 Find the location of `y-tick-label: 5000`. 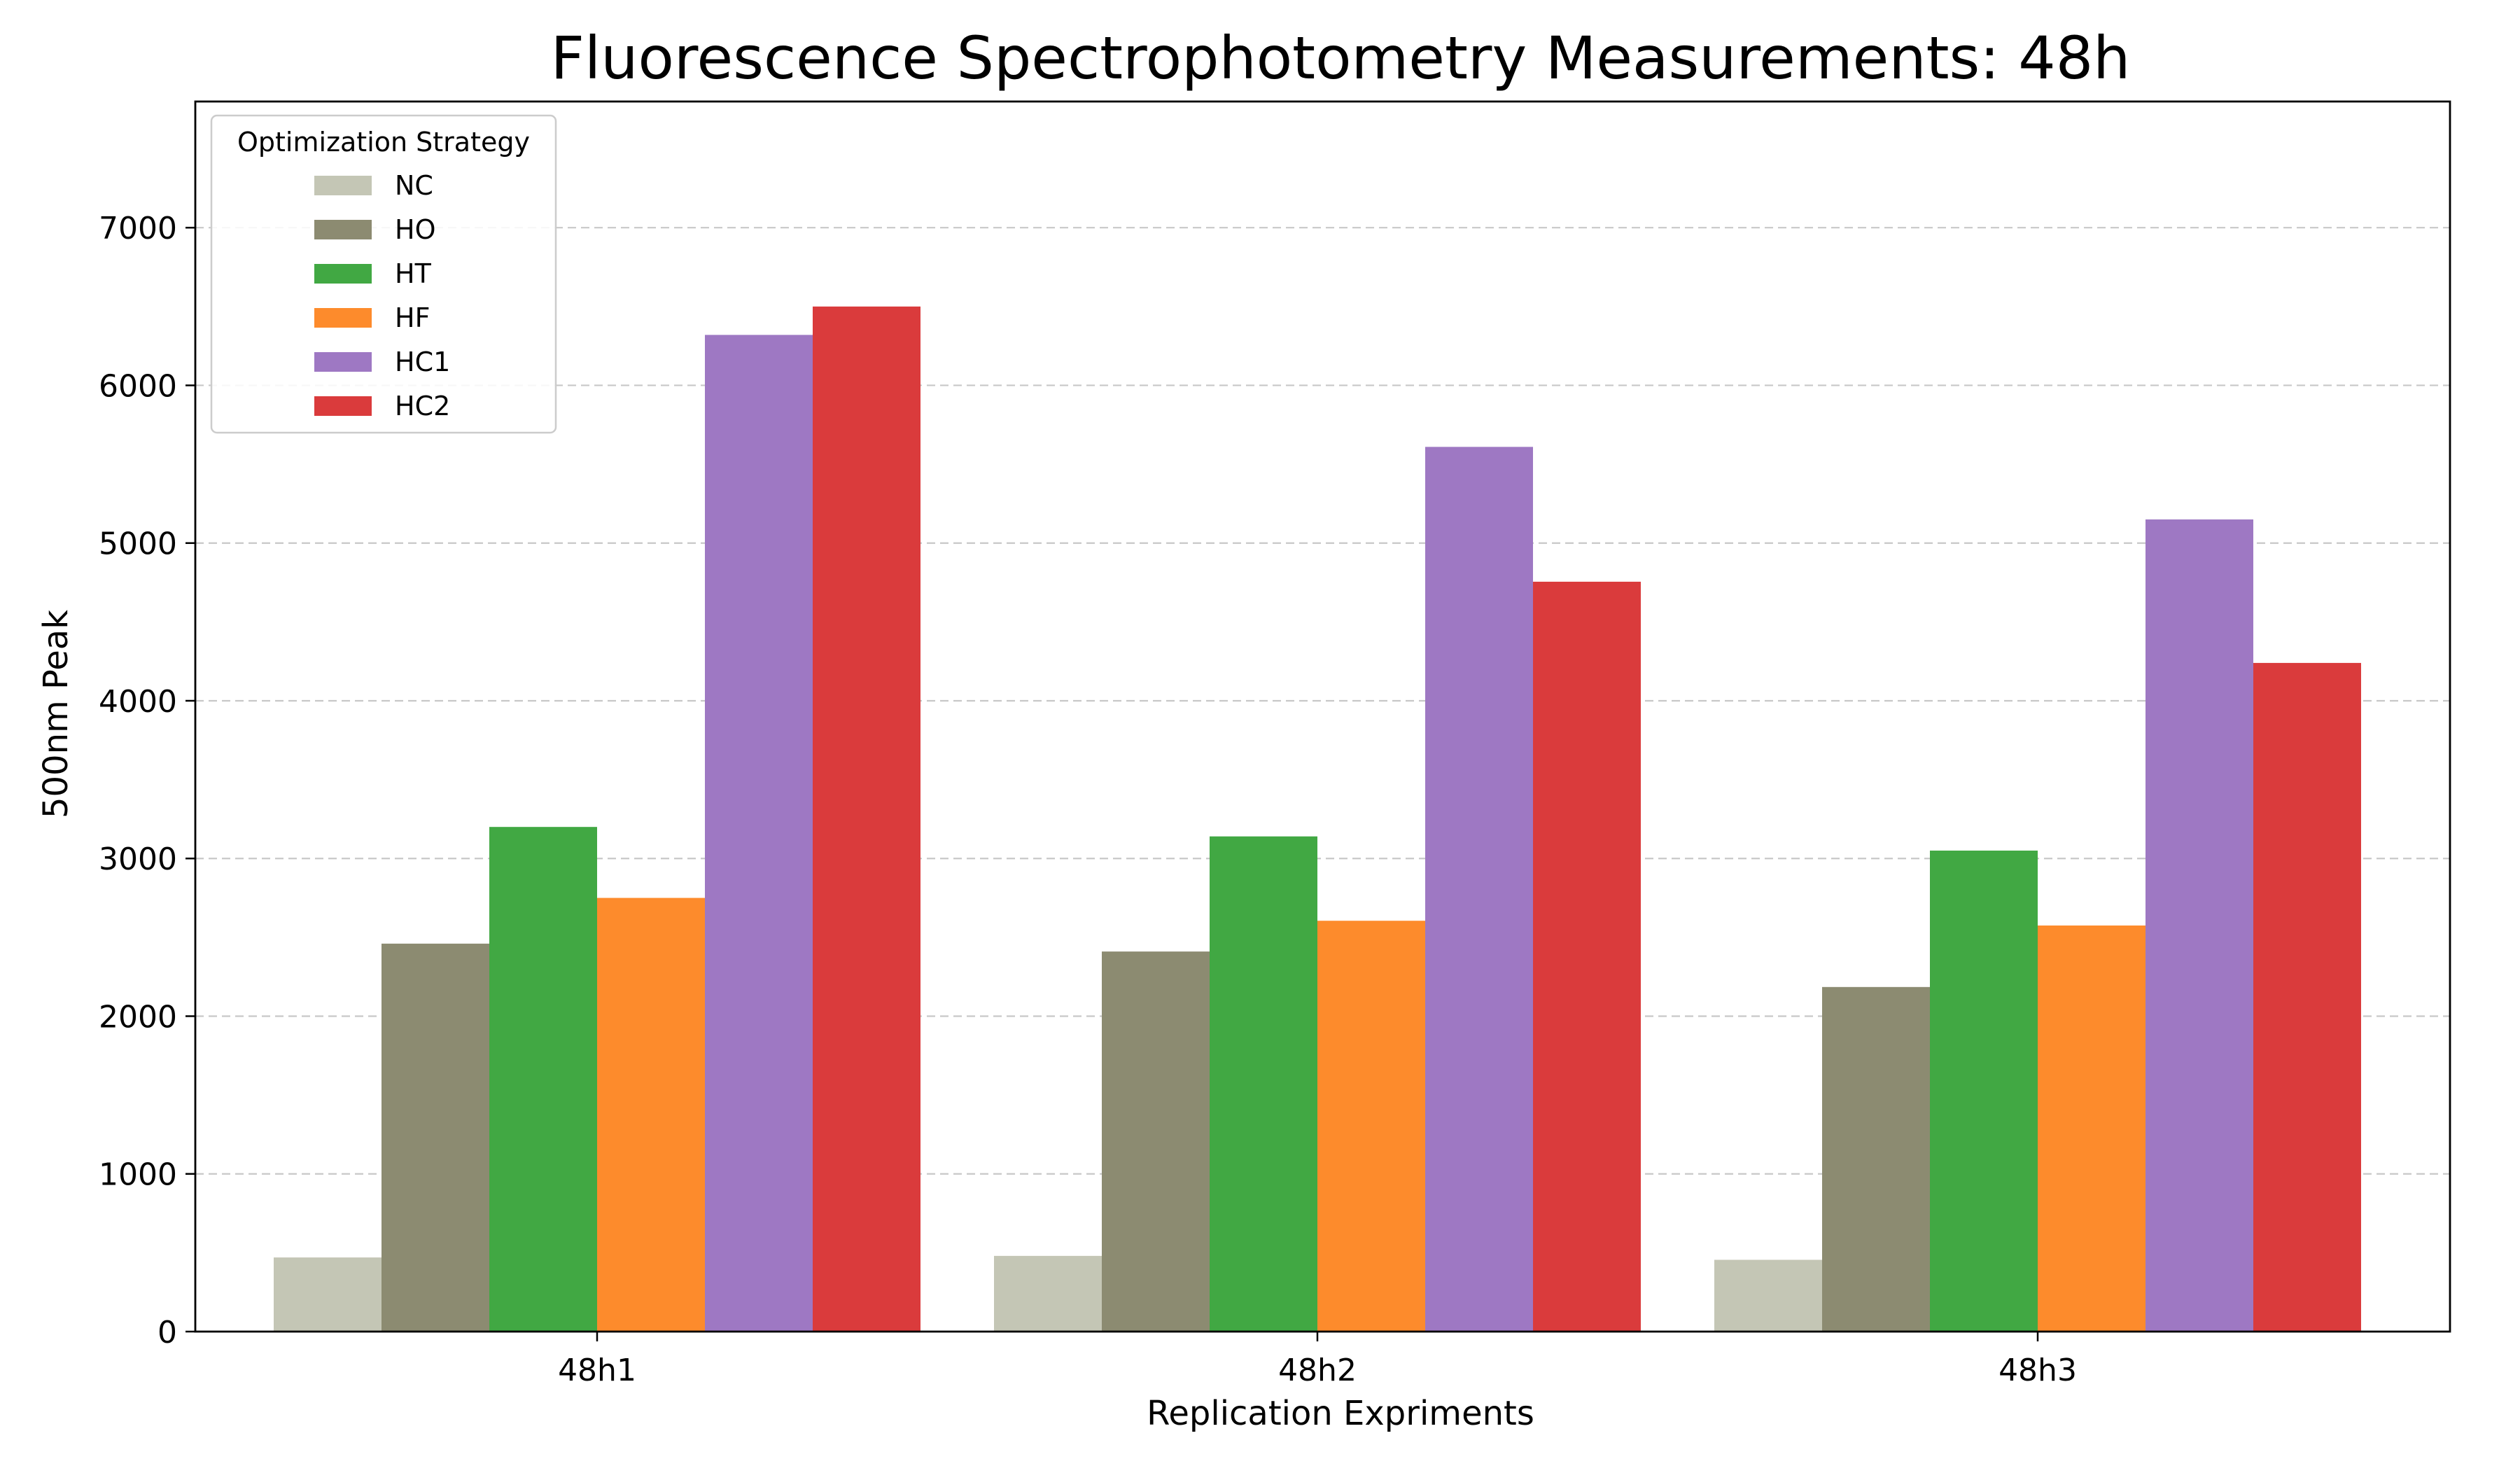

y-tick-label: 5000 is located at coordinates (138, 544).